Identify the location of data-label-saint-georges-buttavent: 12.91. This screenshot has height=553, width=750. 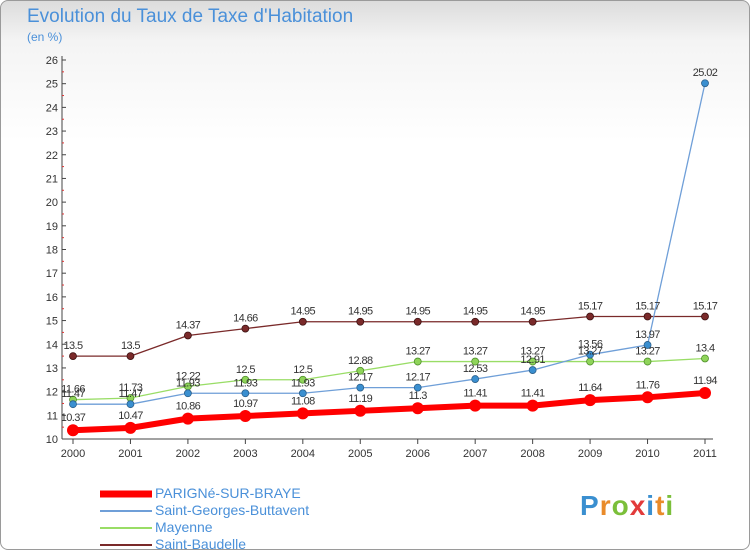
(532, 360).